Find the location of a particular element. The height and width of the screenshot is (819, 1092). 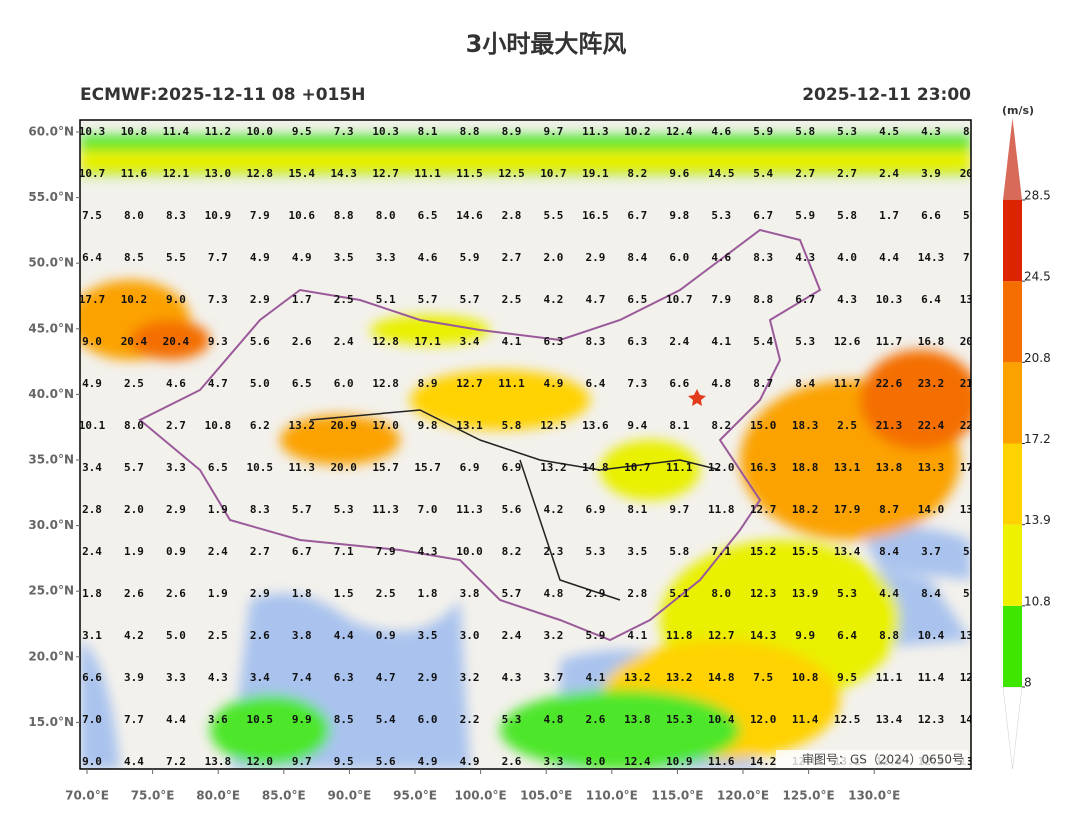

grid-value: 12.0 is located at coordinates (260, 761).